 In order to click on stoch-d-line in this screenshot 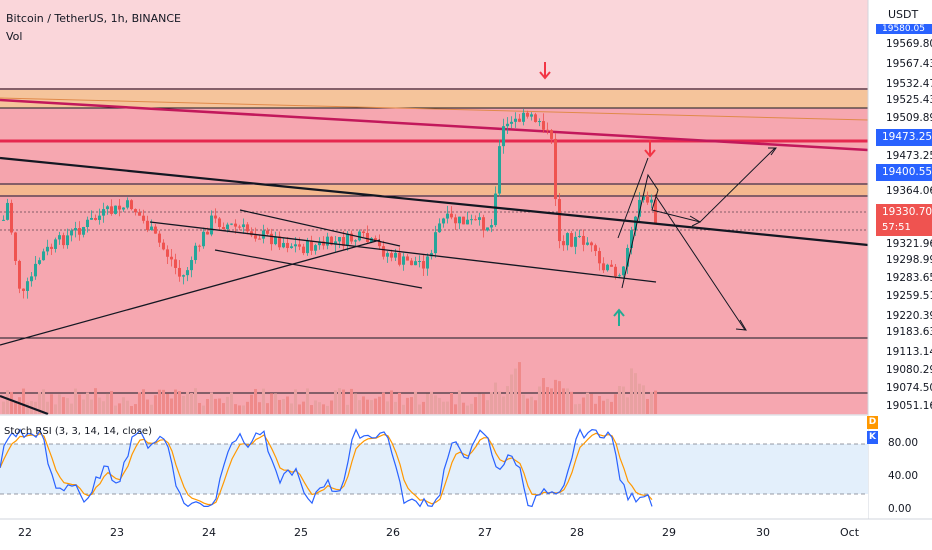, I will do `click(326, 469)`.